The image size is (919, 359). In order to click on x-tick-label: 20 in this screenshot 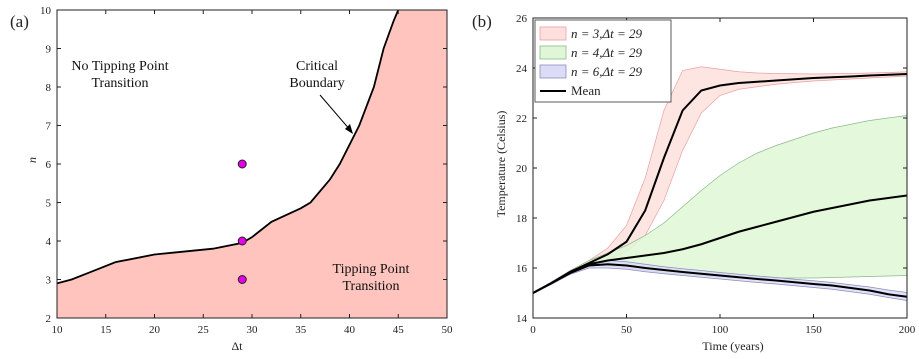, I will do `click(155, 330)`.